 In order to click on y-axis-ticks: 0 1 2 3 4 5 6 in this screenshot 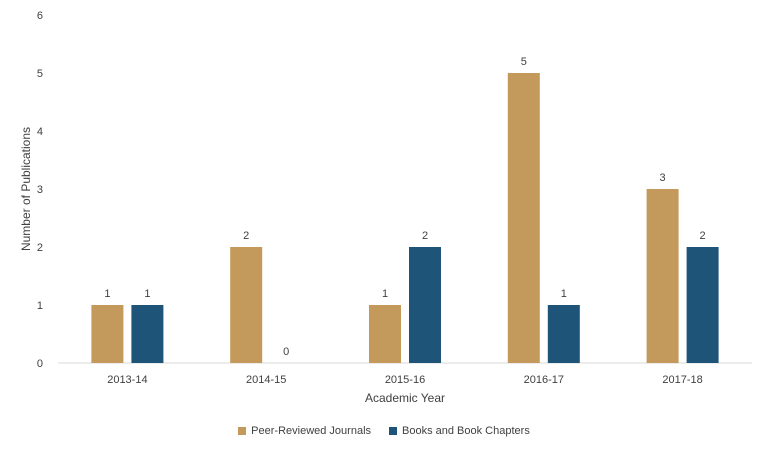, I will do `click(40, 190)`.